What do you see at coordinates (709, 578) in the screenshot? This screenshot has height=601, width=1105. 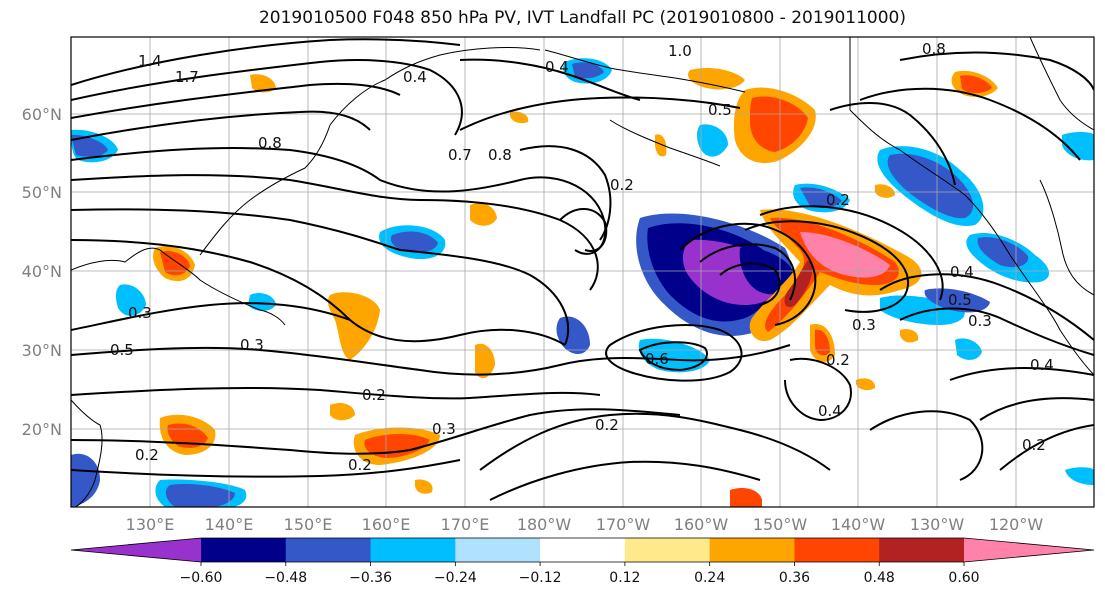 I see `colorbar-tick-label: 0.24` at bounding box center [709, 578].